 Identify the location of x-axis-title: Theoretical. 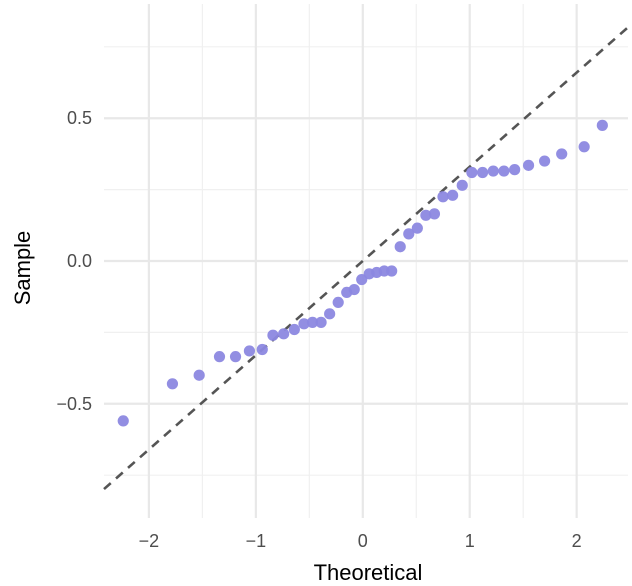
(368, 572).